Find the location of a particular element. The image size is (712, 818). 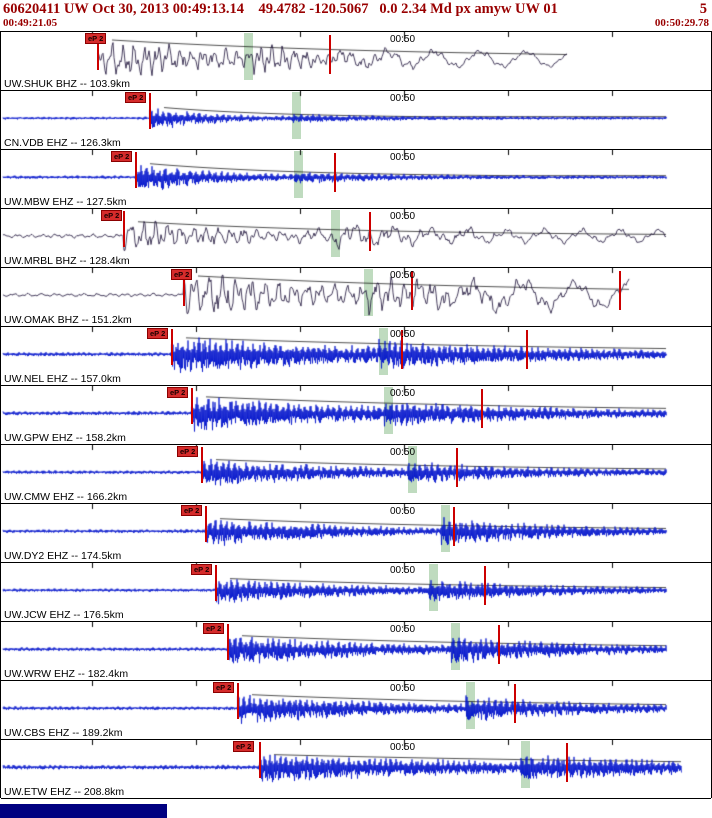

trace-panel: eP 2 00:50 UW.ETW EHZ -- 208.8km is located at coordinates (356, 769).